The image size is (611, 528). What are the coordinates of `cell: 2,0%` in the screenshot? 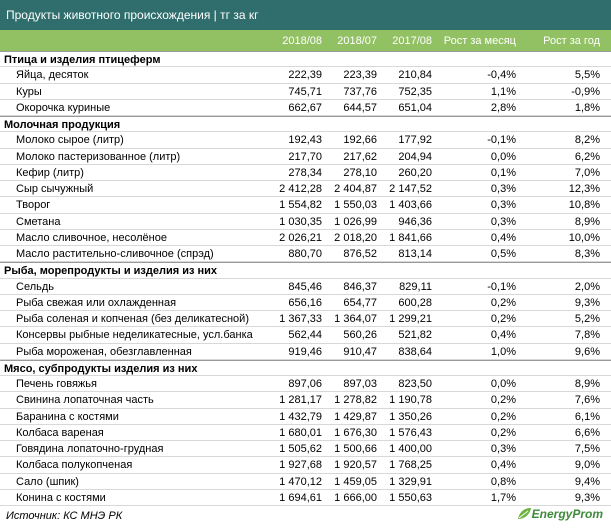 It's located at (587, 286).